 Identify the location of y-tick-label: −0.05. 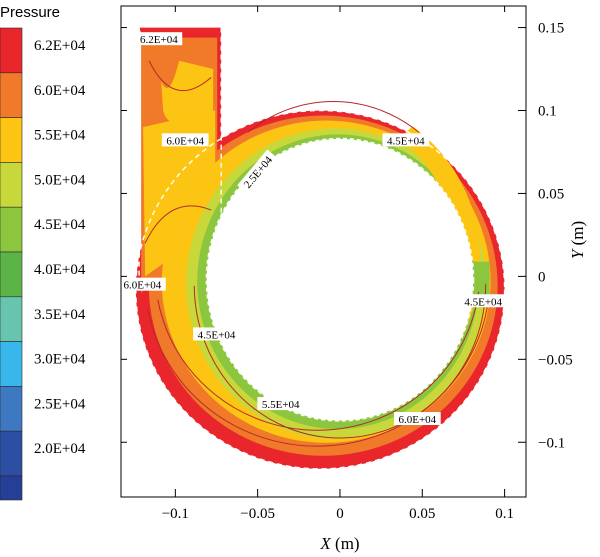
(555, 360).